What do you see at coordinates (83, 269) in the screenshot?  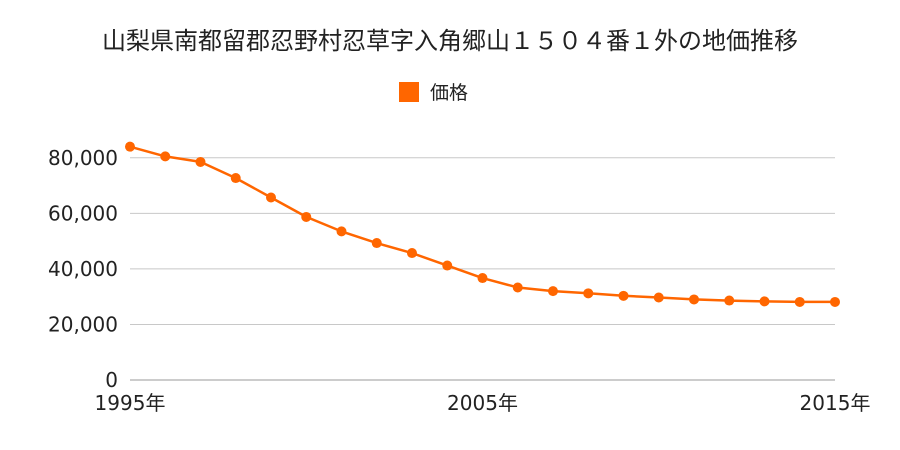 I see `y-tick-label: 40,000` at bounding box center [83, 269].